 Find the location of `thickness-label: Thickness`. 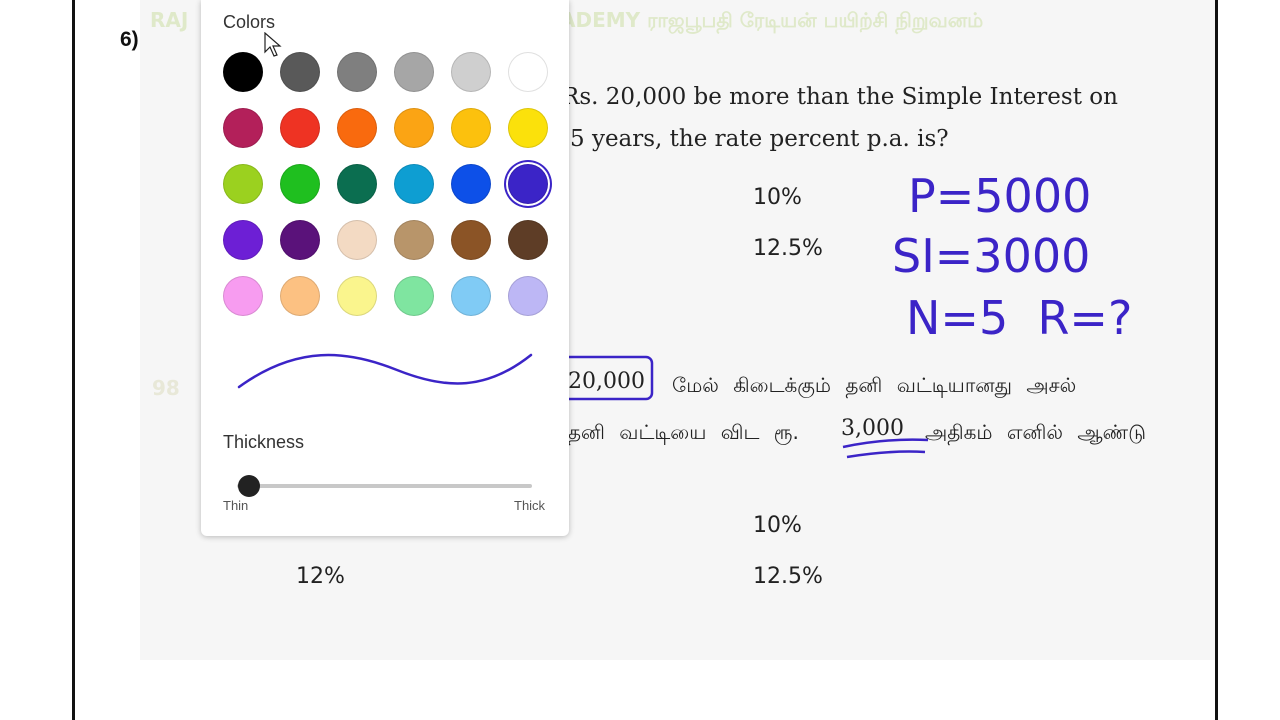

thickness-label: Thickness is located at coordinates (264, 442).